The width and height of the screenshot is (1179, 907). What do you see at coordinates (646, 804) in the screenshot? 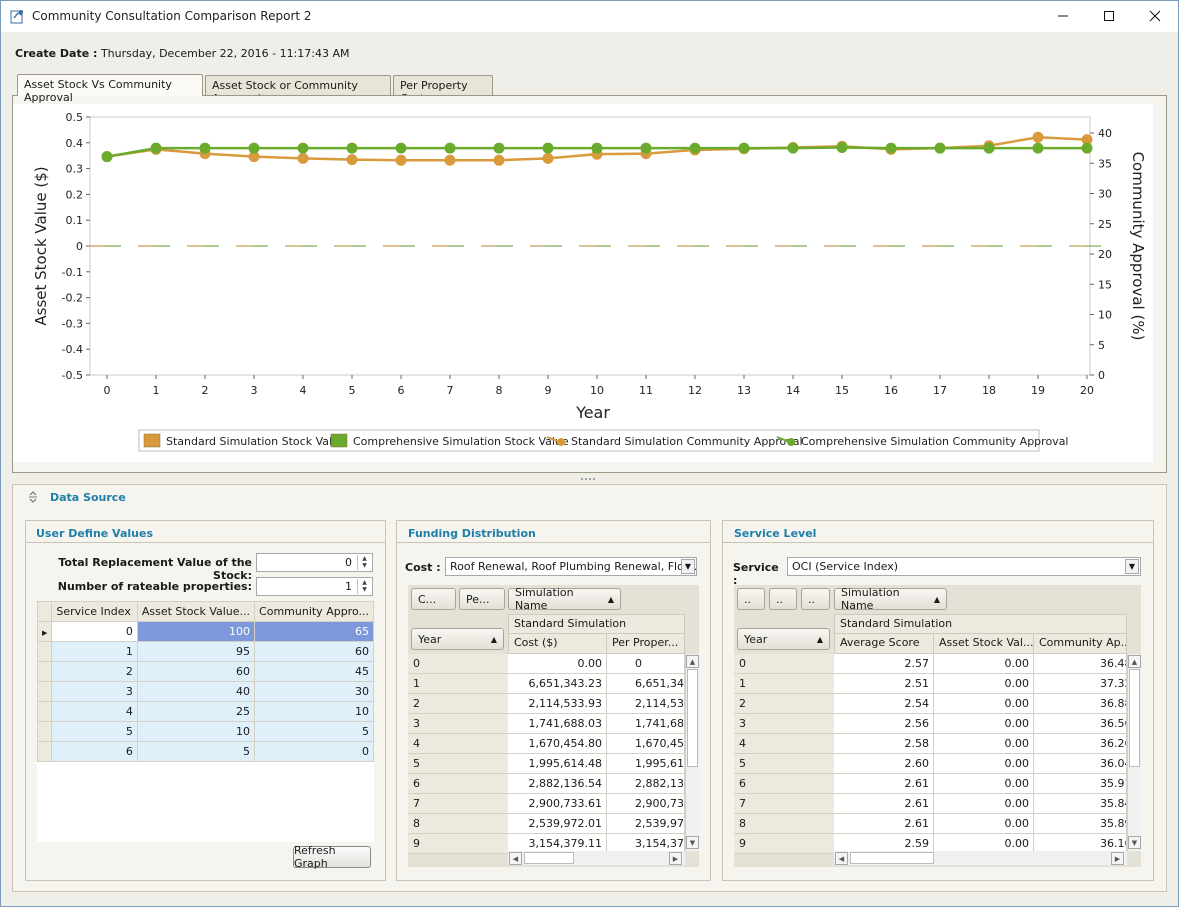
I see `per-property-cell: 2,900,733` at bounding box center [646, 804].